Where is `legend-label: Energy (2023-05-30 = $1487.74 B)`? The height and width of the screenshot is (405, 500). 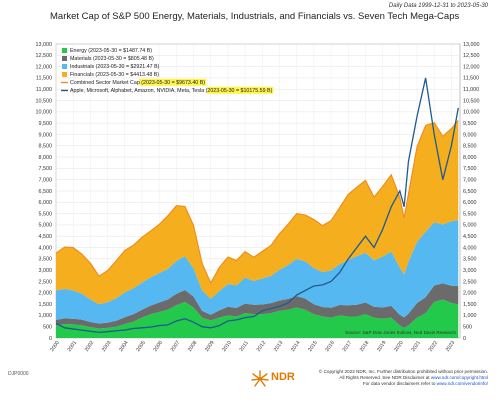 legend-label: Energy (2023-05-30 = $1487.74 B) is located at coordinates (111, 51).